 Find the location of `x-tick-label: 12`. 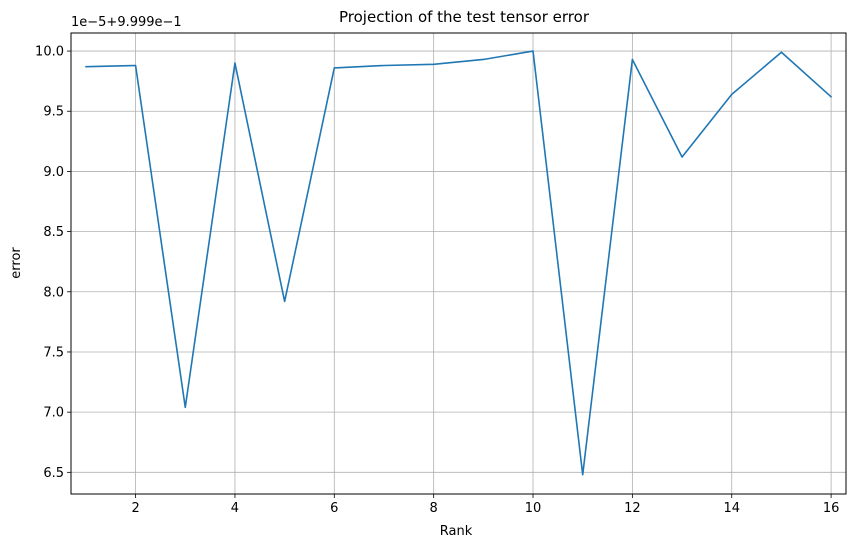

x-tick-label: 12 is located at coordinates (632, 508).